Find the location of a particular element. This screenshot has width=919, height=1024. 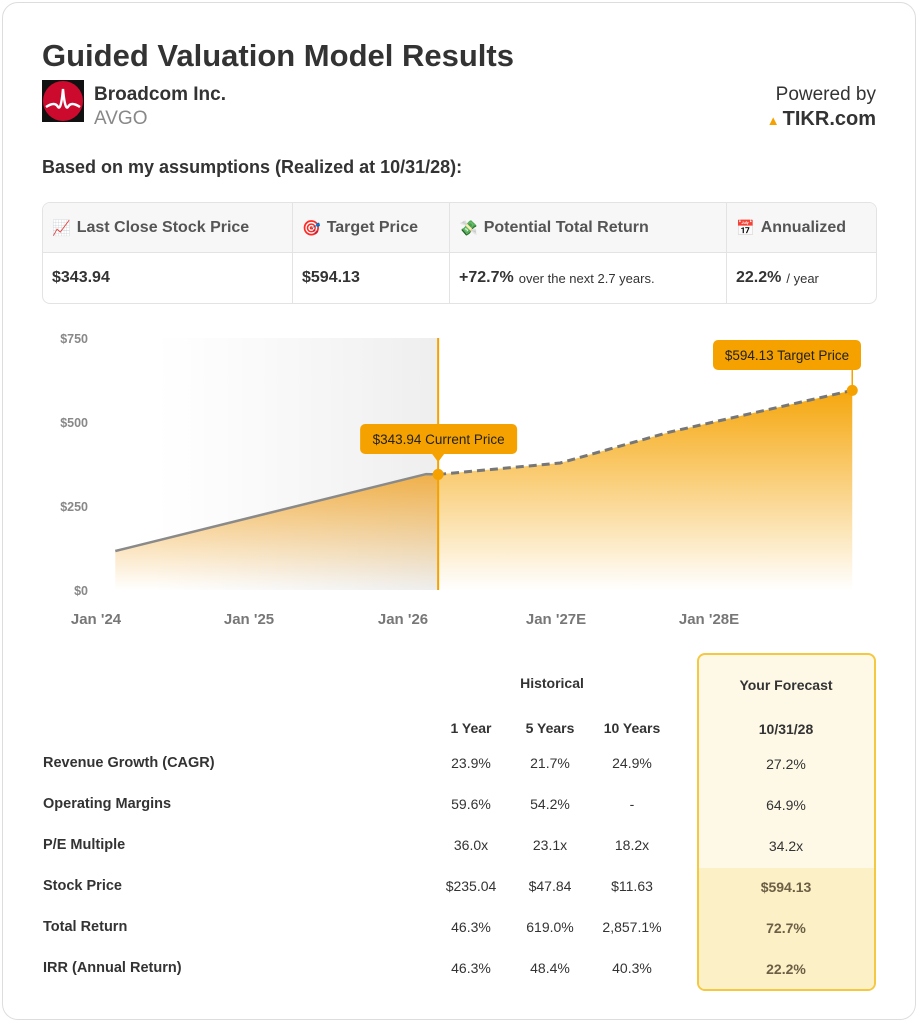

stat-value: $343.94 is located at coordinates (81, 277).